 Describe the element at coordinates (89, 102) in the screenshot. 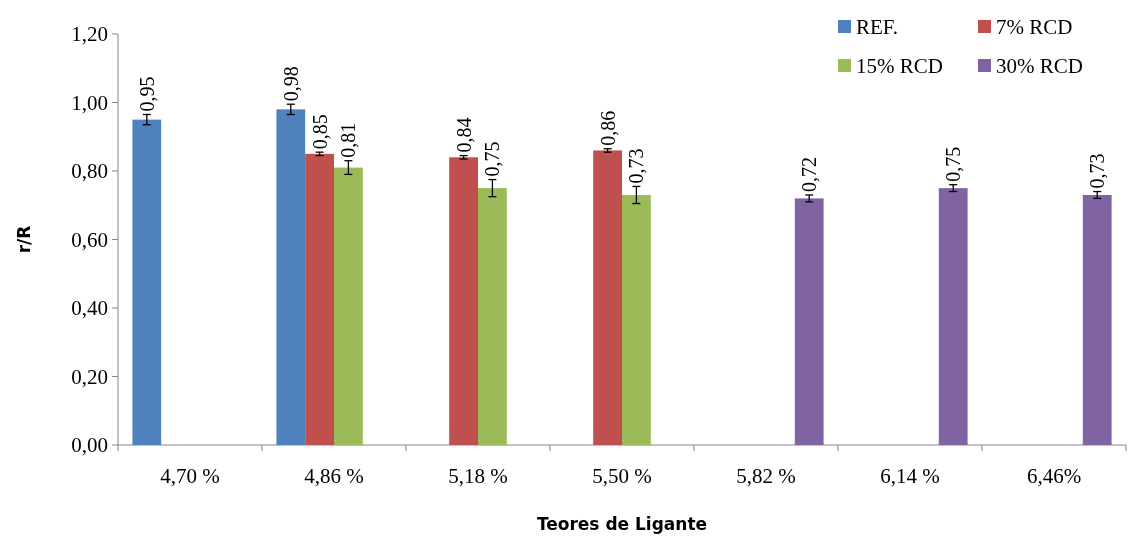

I see `y-tick-label: 1,00` at that location.